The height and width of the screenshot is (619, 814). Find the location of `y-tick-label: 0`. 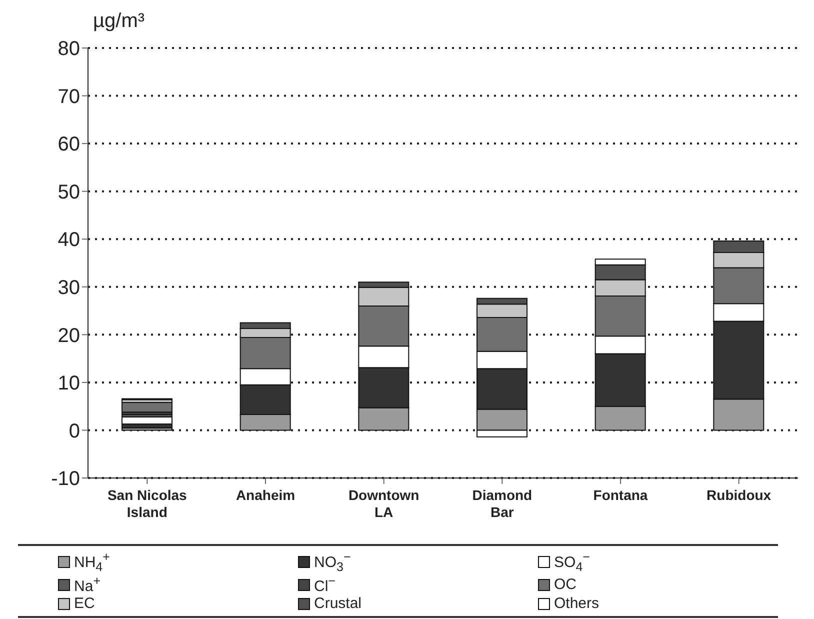

y-tick-label: 0 is located at coordinates (74, 431).